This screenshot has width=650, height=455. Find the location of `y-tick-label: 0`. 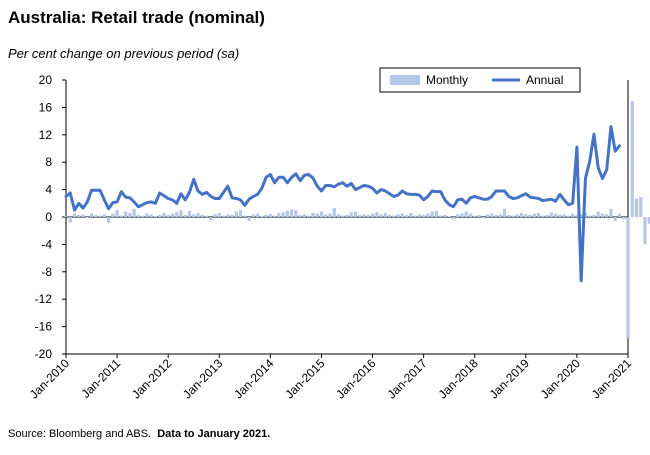

y-tick-label: 0 is located at coordinates (48, 217).